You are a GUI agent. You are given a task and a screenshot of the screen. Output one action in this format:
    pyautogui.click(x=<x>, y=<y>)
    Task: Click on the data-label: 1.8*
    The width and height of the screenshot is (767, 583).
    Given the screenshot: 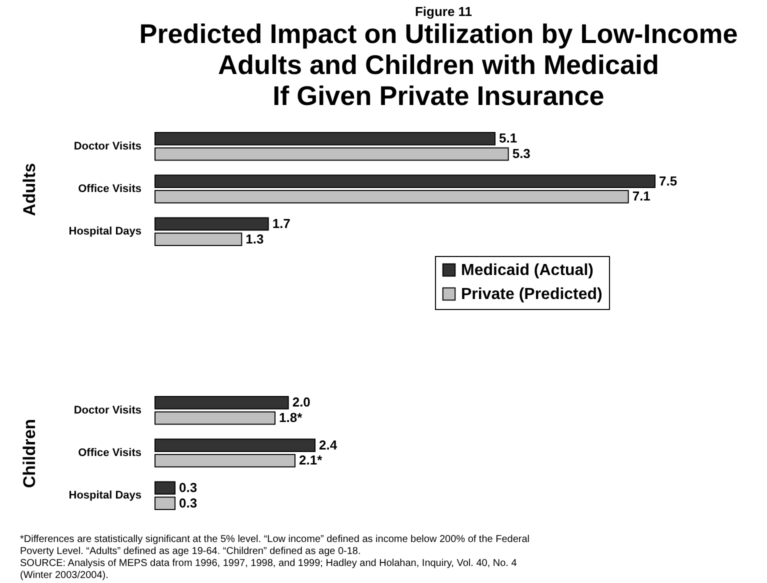 What is the action you would take?
    pyautogui.click(x=291, y=418)
    